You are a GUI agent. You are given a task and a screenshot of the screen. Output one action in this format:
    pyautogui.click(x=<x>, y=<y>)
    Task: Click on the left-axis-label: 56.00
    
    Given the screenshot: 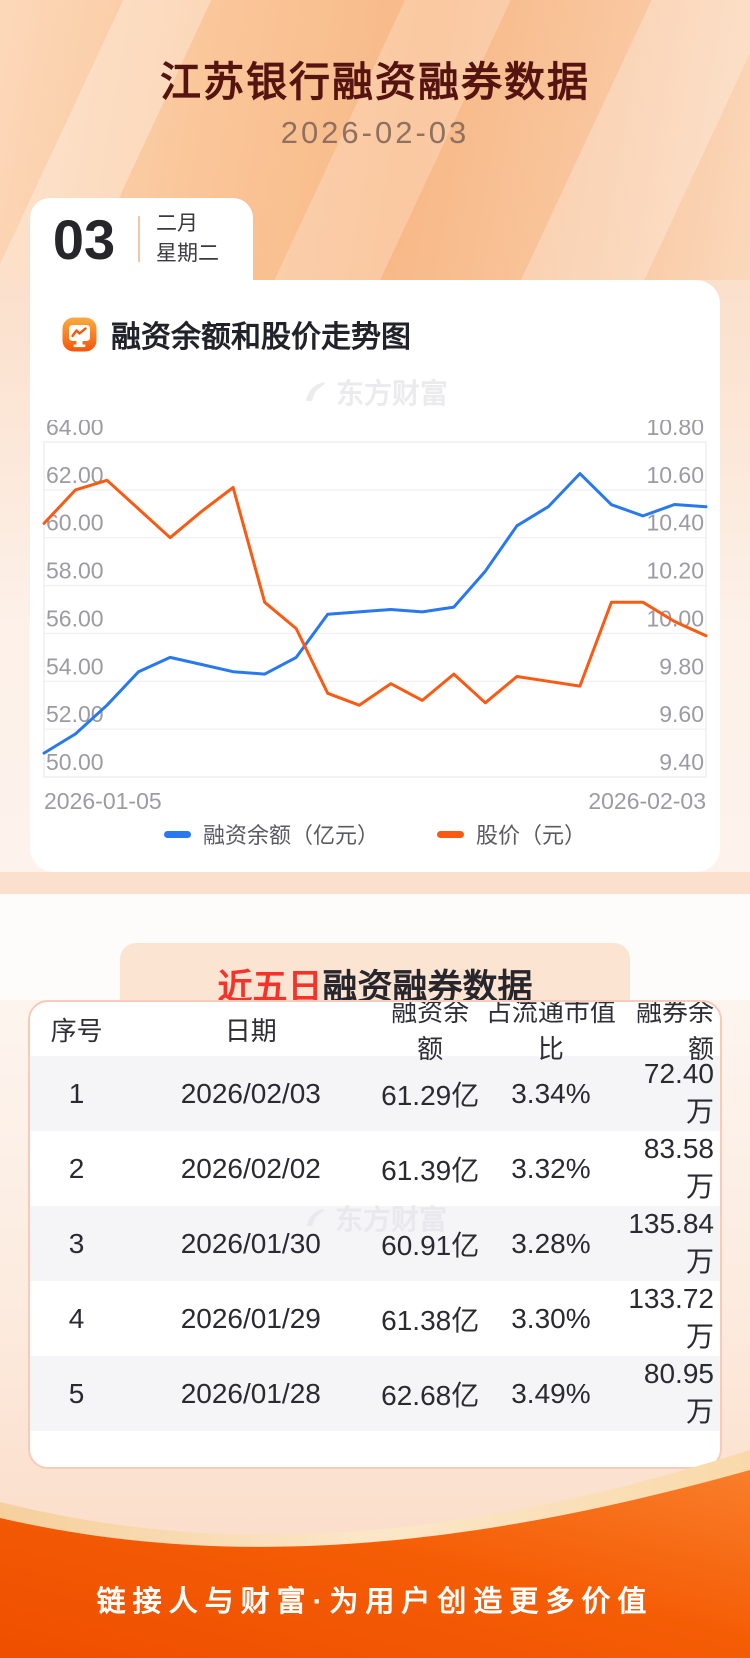 What is the action you would take?
    pyautogui.click(x=75, y=618)
    